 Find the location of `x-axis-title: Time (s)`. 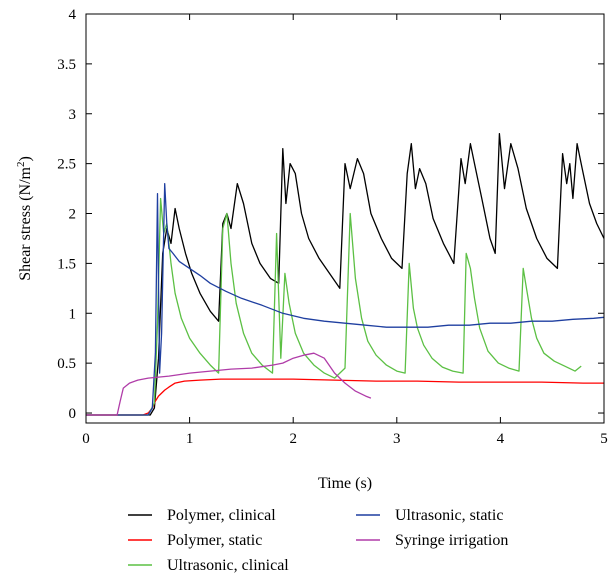

x-axis-title: Time (s) is located at coordinates (345, 483).